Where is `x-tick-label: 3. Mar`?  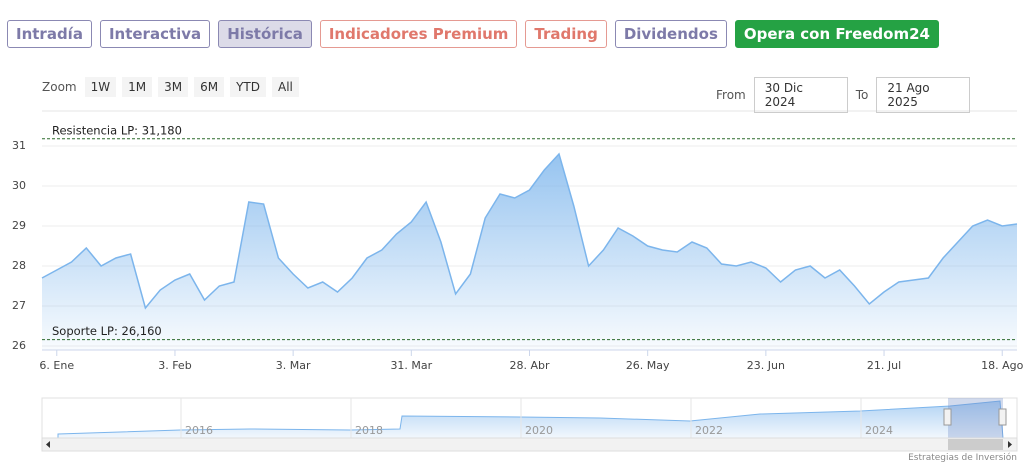
x-tick-label: 3. Mar is located at coordinates (293, 365).